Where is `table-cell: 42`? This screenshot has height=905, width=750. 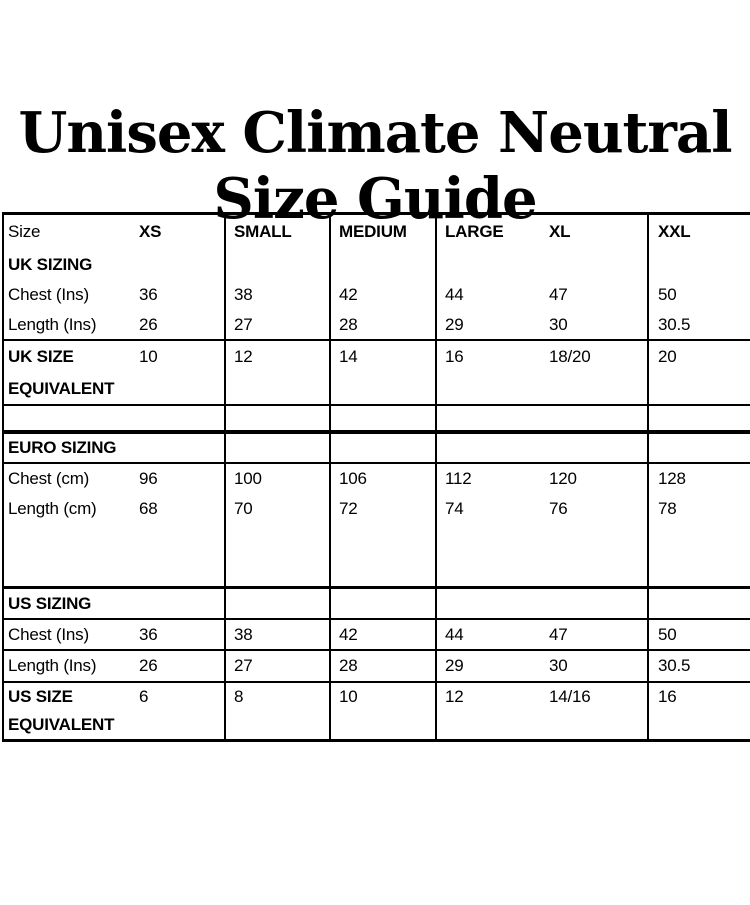 table-cell: 42 is located at coordinates (384, 295).